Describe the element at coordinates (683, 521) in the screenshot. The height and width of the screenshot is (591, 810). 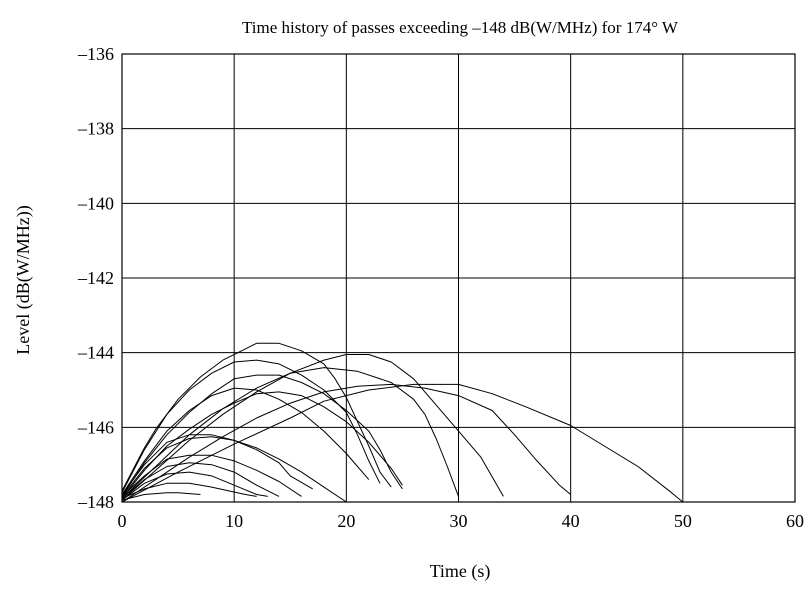
I see `x-tick-label: 50` at that location.